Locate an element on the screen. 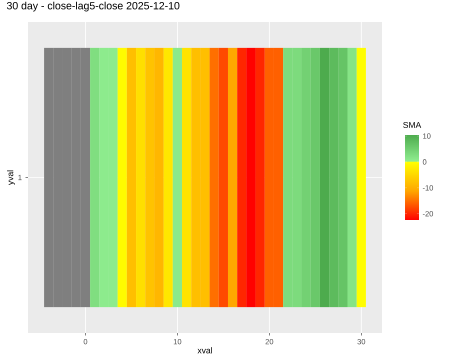  x-axis-title: xval is located at coordinates (205, 350).